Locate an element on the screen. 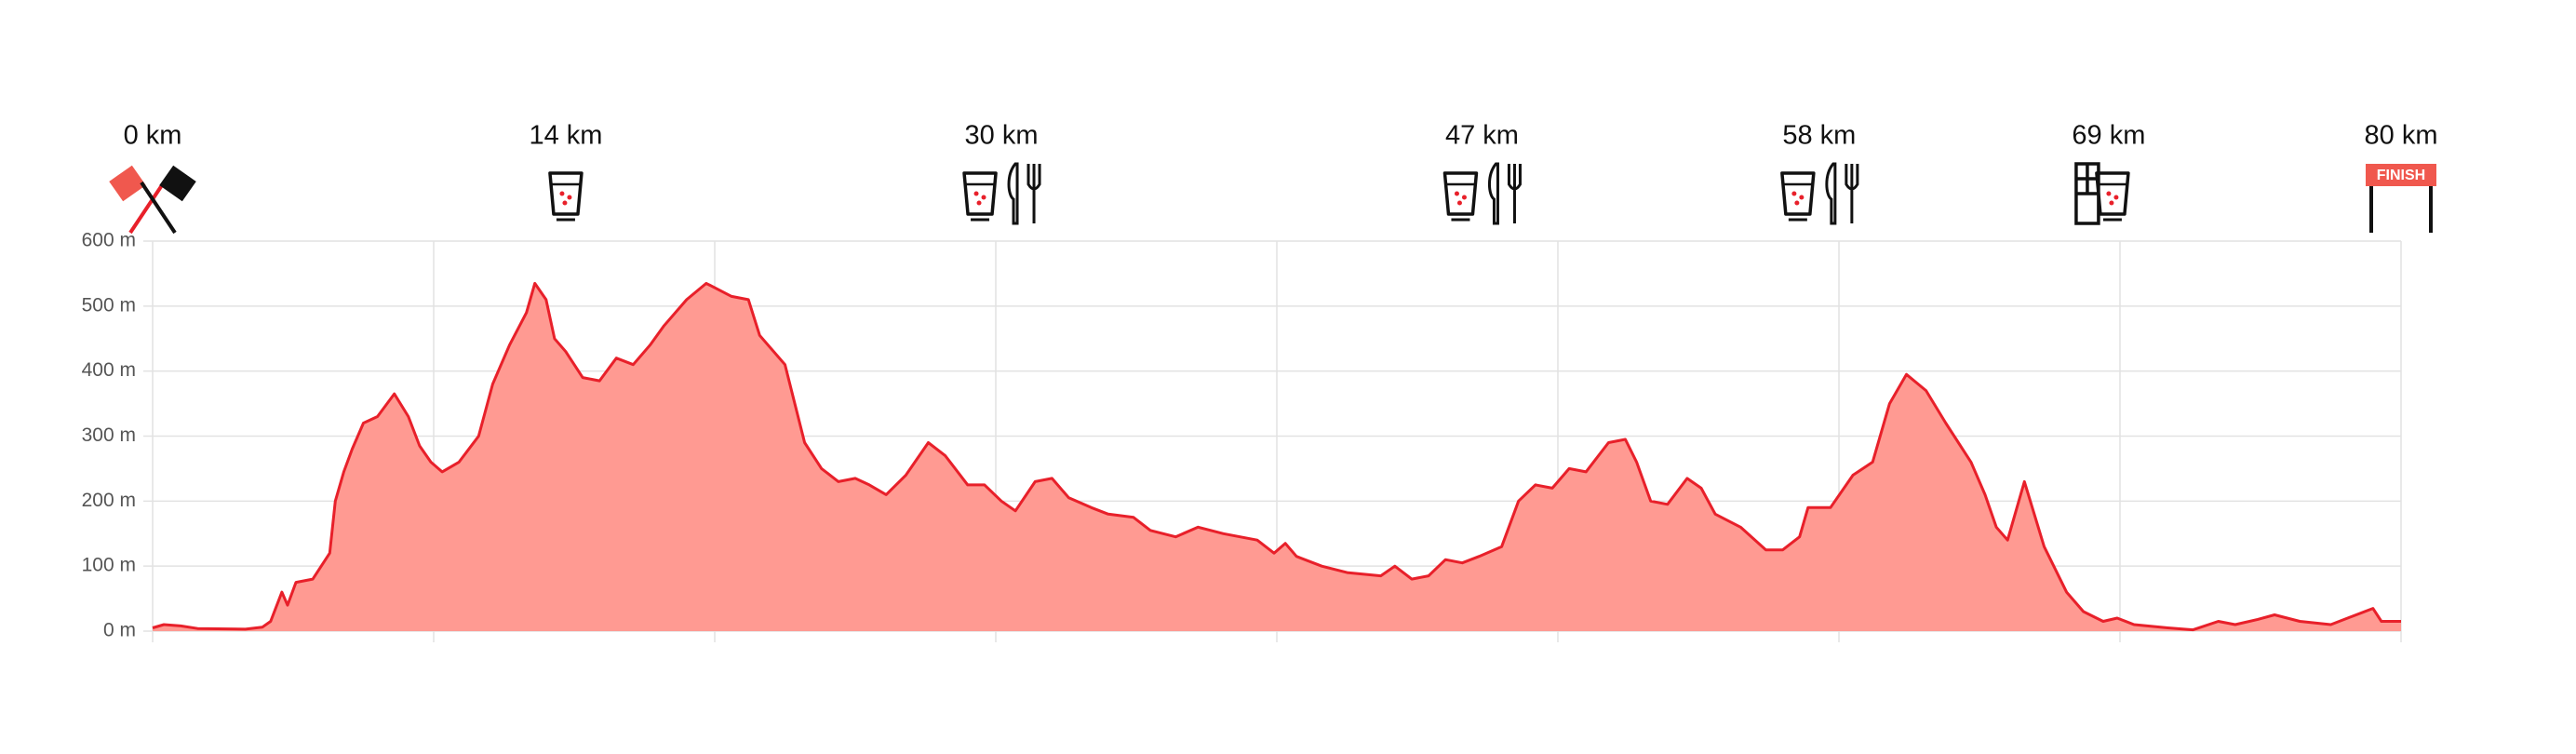  checkpoint-label: 0 km is located at coordinates (153, 136).